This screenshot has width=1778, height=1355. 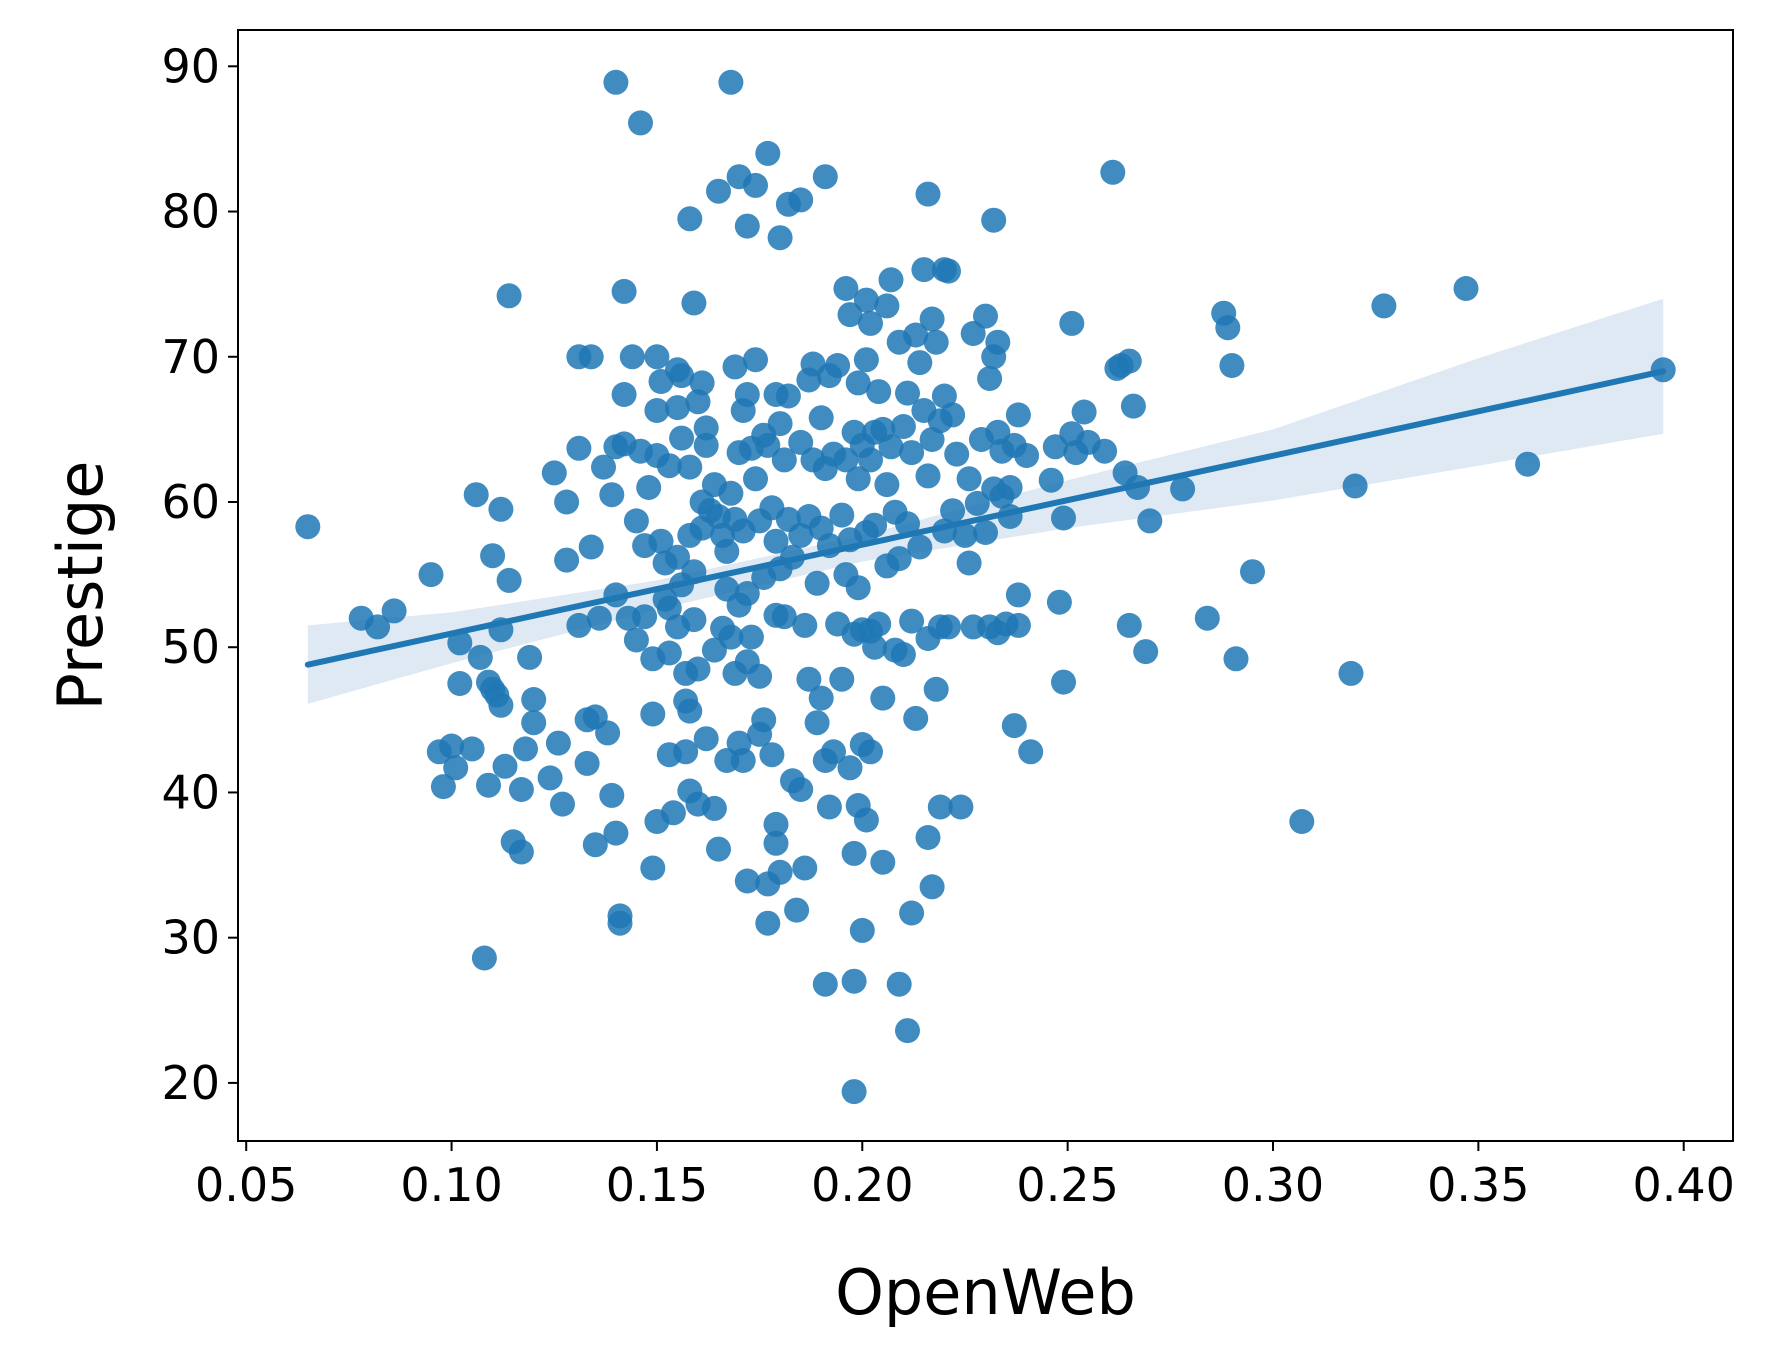 What do you see at coordinates (1684, 1185) in the screenshot?
I see `x-tick-label: 0.40` at bounding box center [1684, 1185].